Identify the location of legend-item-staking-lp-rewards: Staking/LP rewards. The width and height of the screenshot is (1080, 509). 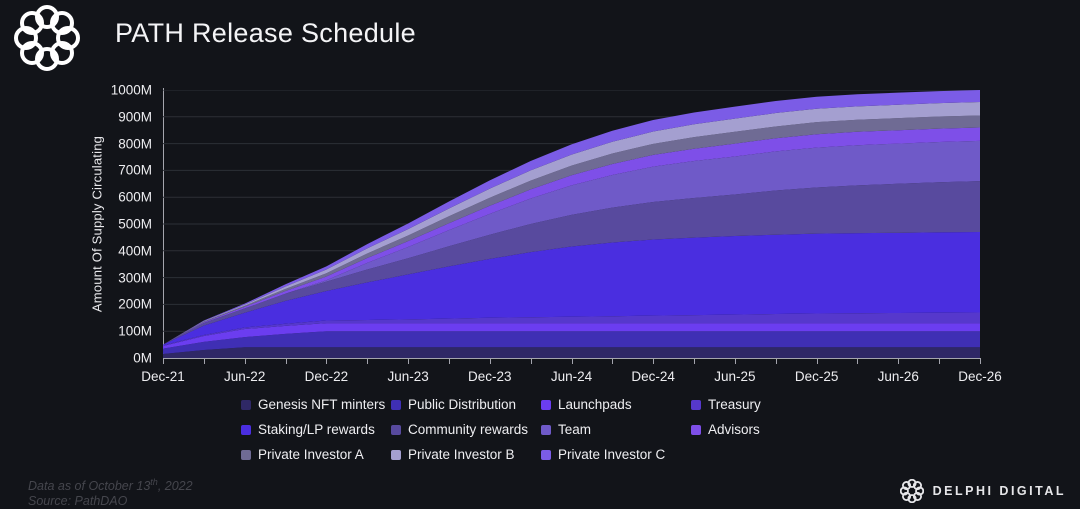
(316, 429).